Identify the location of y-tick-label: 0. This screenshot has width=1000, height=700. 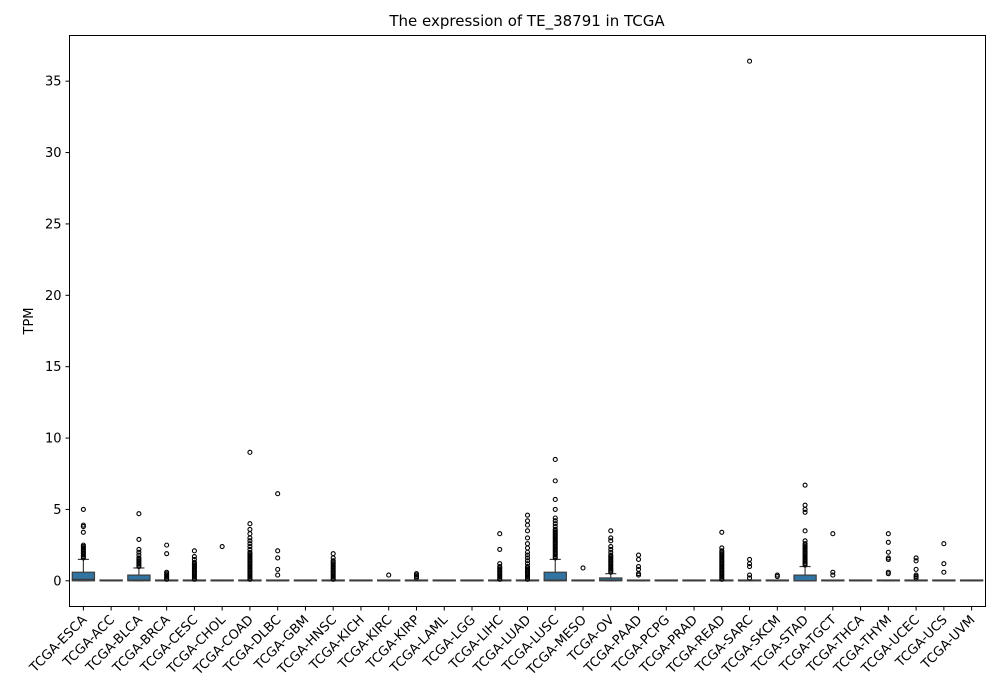
(57, 581).